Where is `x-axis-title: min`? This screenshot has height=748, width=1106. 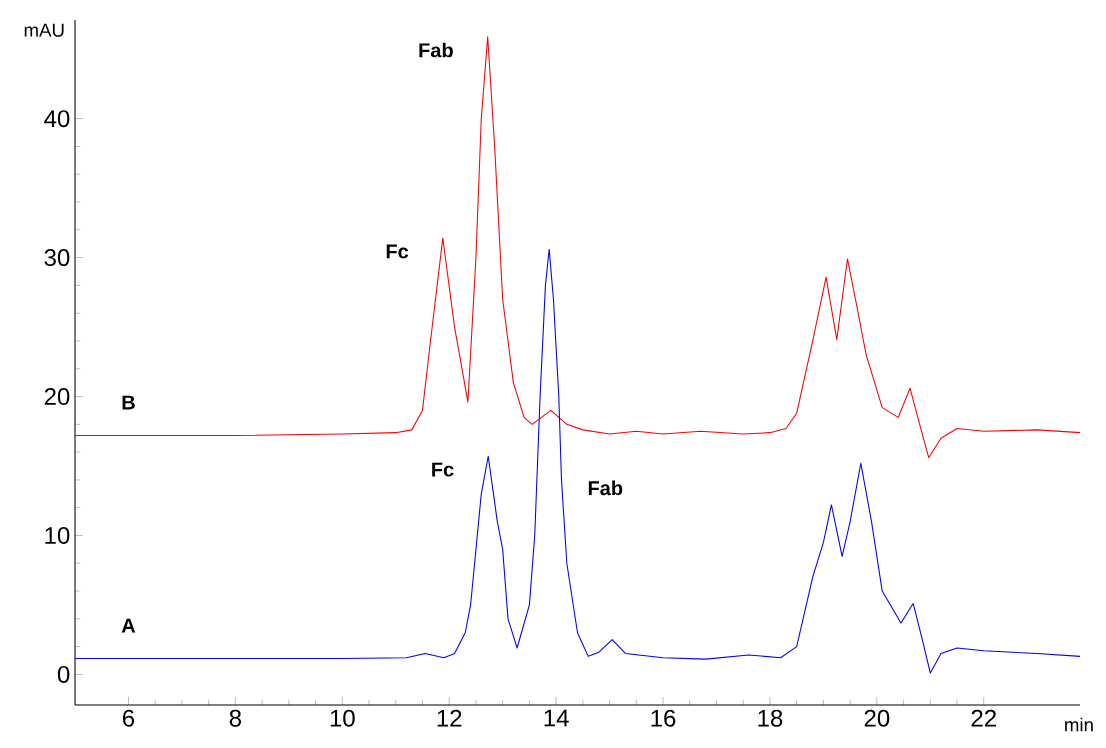 x-axis-title: min is located at coordinates (1079, 724).